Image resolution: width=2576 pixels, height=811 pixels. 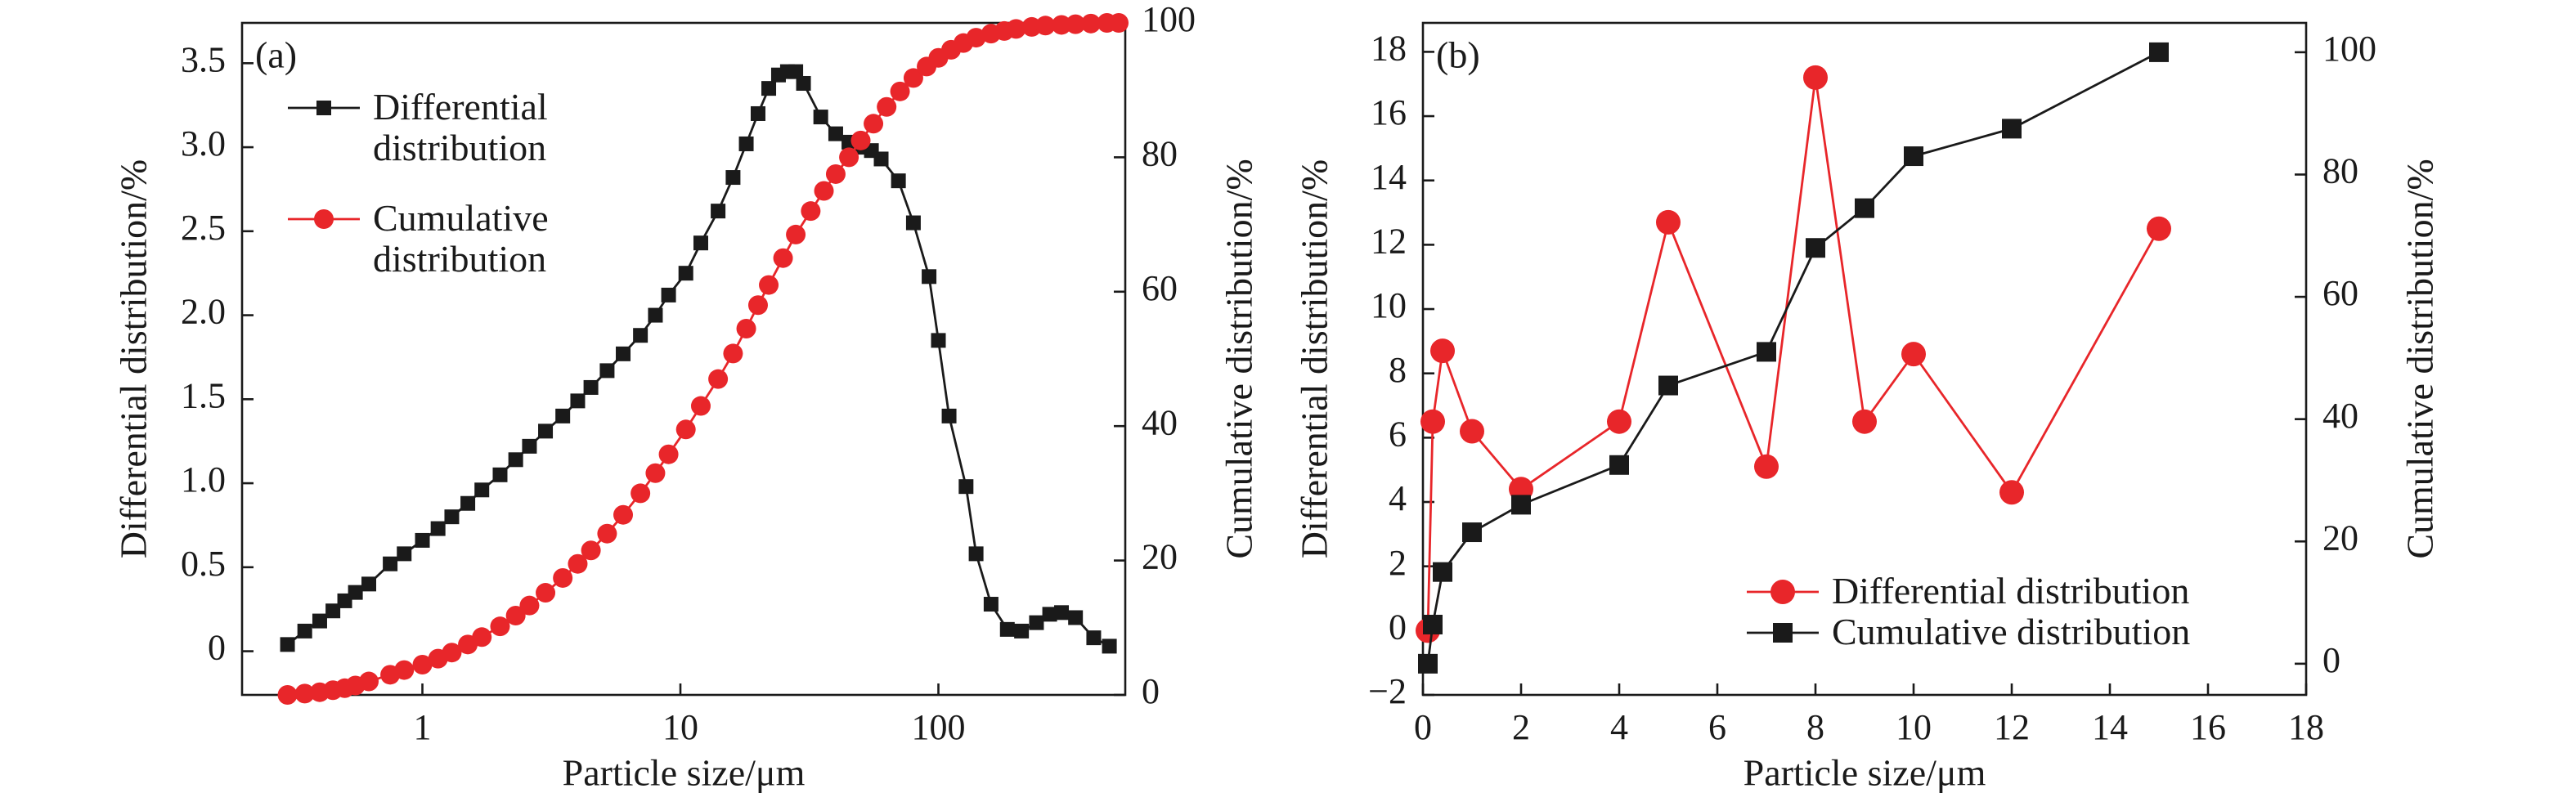 What do you see at coordinates (938, 727) in the screenshot?
I see `x-tick-label: 100` at bounding box center [938, 727].